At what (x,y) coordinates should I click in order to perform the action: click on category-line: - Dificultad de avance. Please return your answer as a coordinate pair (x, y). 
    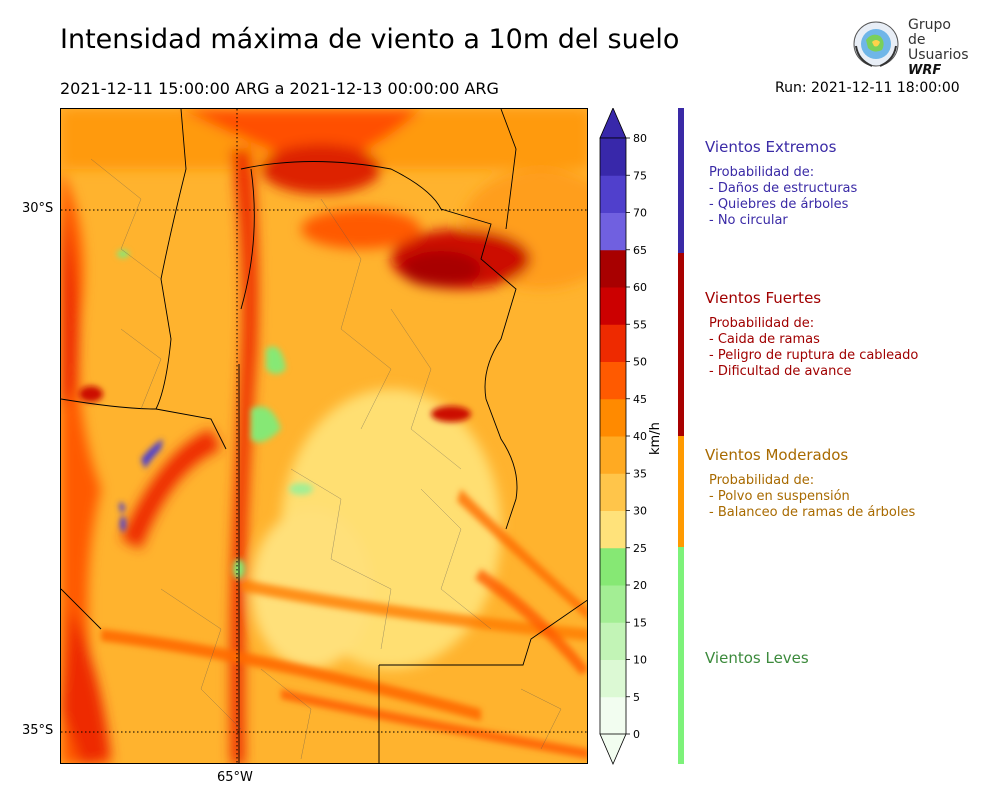
    Looking at the image, I should click on (780, 371).